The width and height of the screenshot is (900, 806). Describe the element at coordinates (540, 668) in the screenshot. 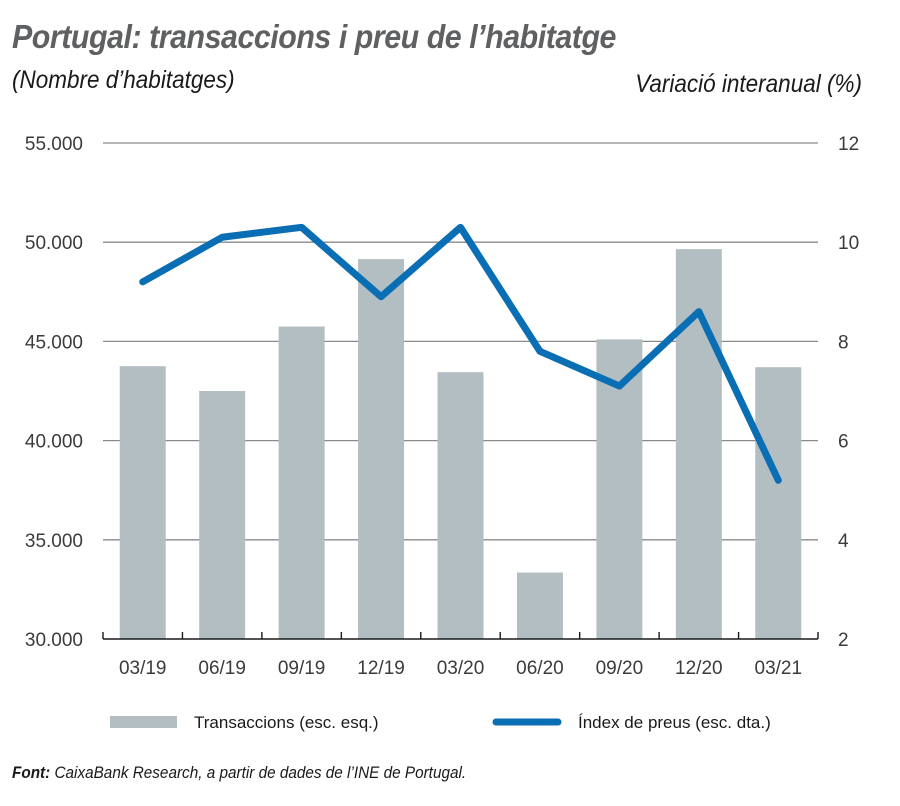

I see `x-tick-label: 06/20` at that location.